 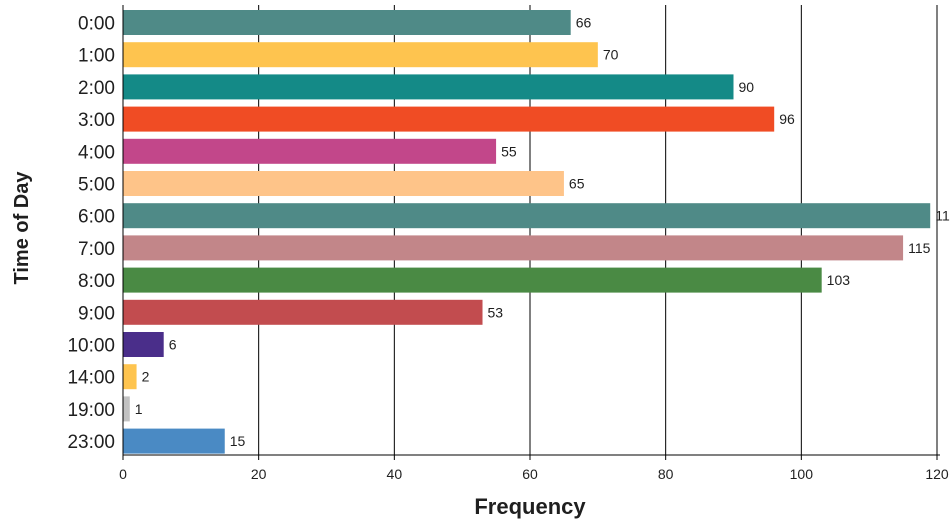 What do you see at coordinates (123, 474) in the screenshot?
I see `x-tick-label: 0` at bounding box center [123, 474].